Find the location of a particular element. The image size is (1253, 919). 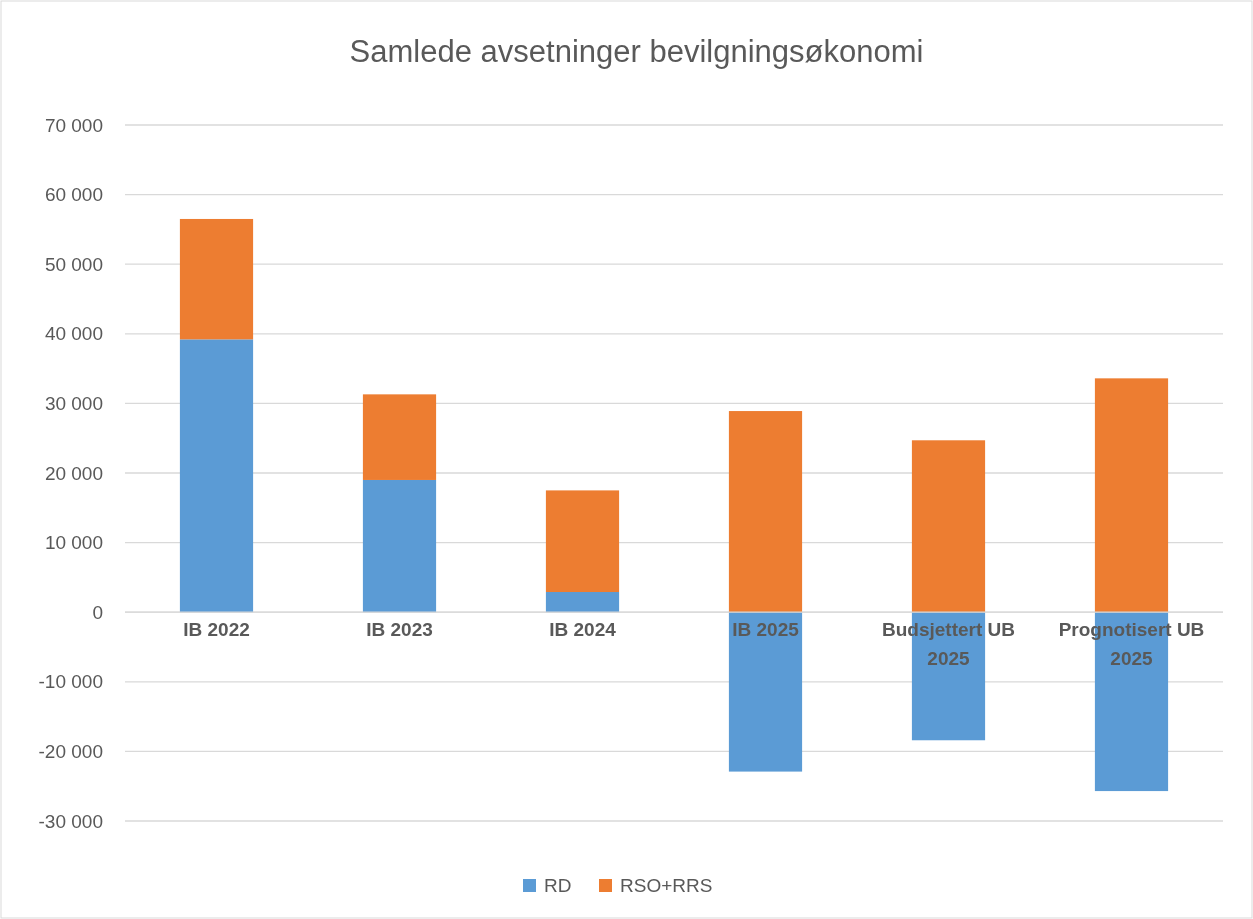

y-tick-label: 10 000 is located at coordinates (73, 543).